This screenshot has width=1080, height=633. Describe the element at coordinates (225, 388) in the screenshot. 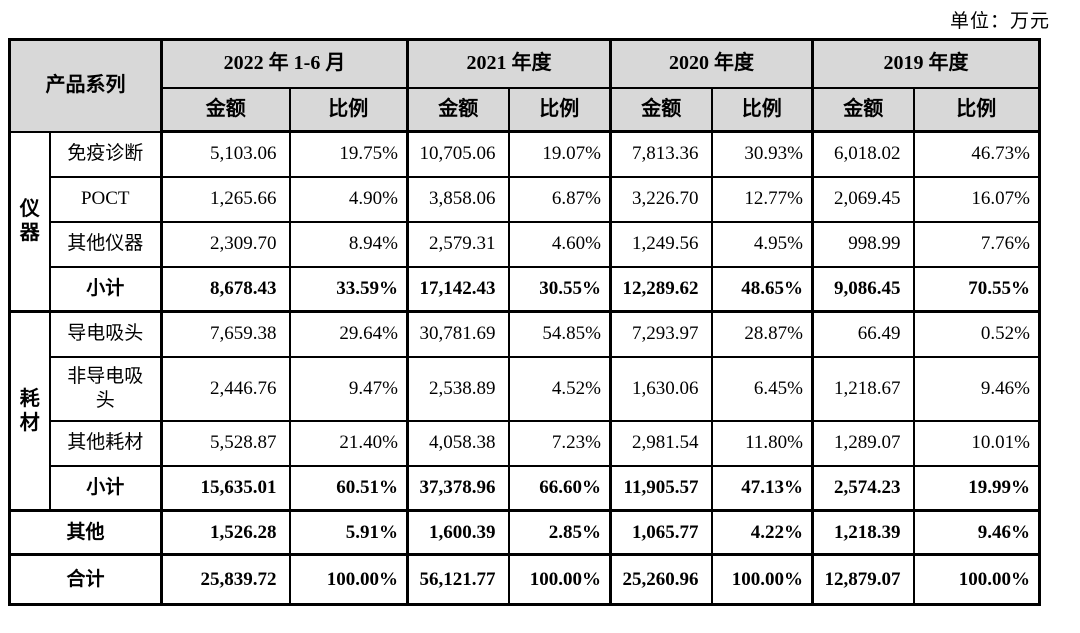

I see `amount-cell: 2,446.76` at that location.